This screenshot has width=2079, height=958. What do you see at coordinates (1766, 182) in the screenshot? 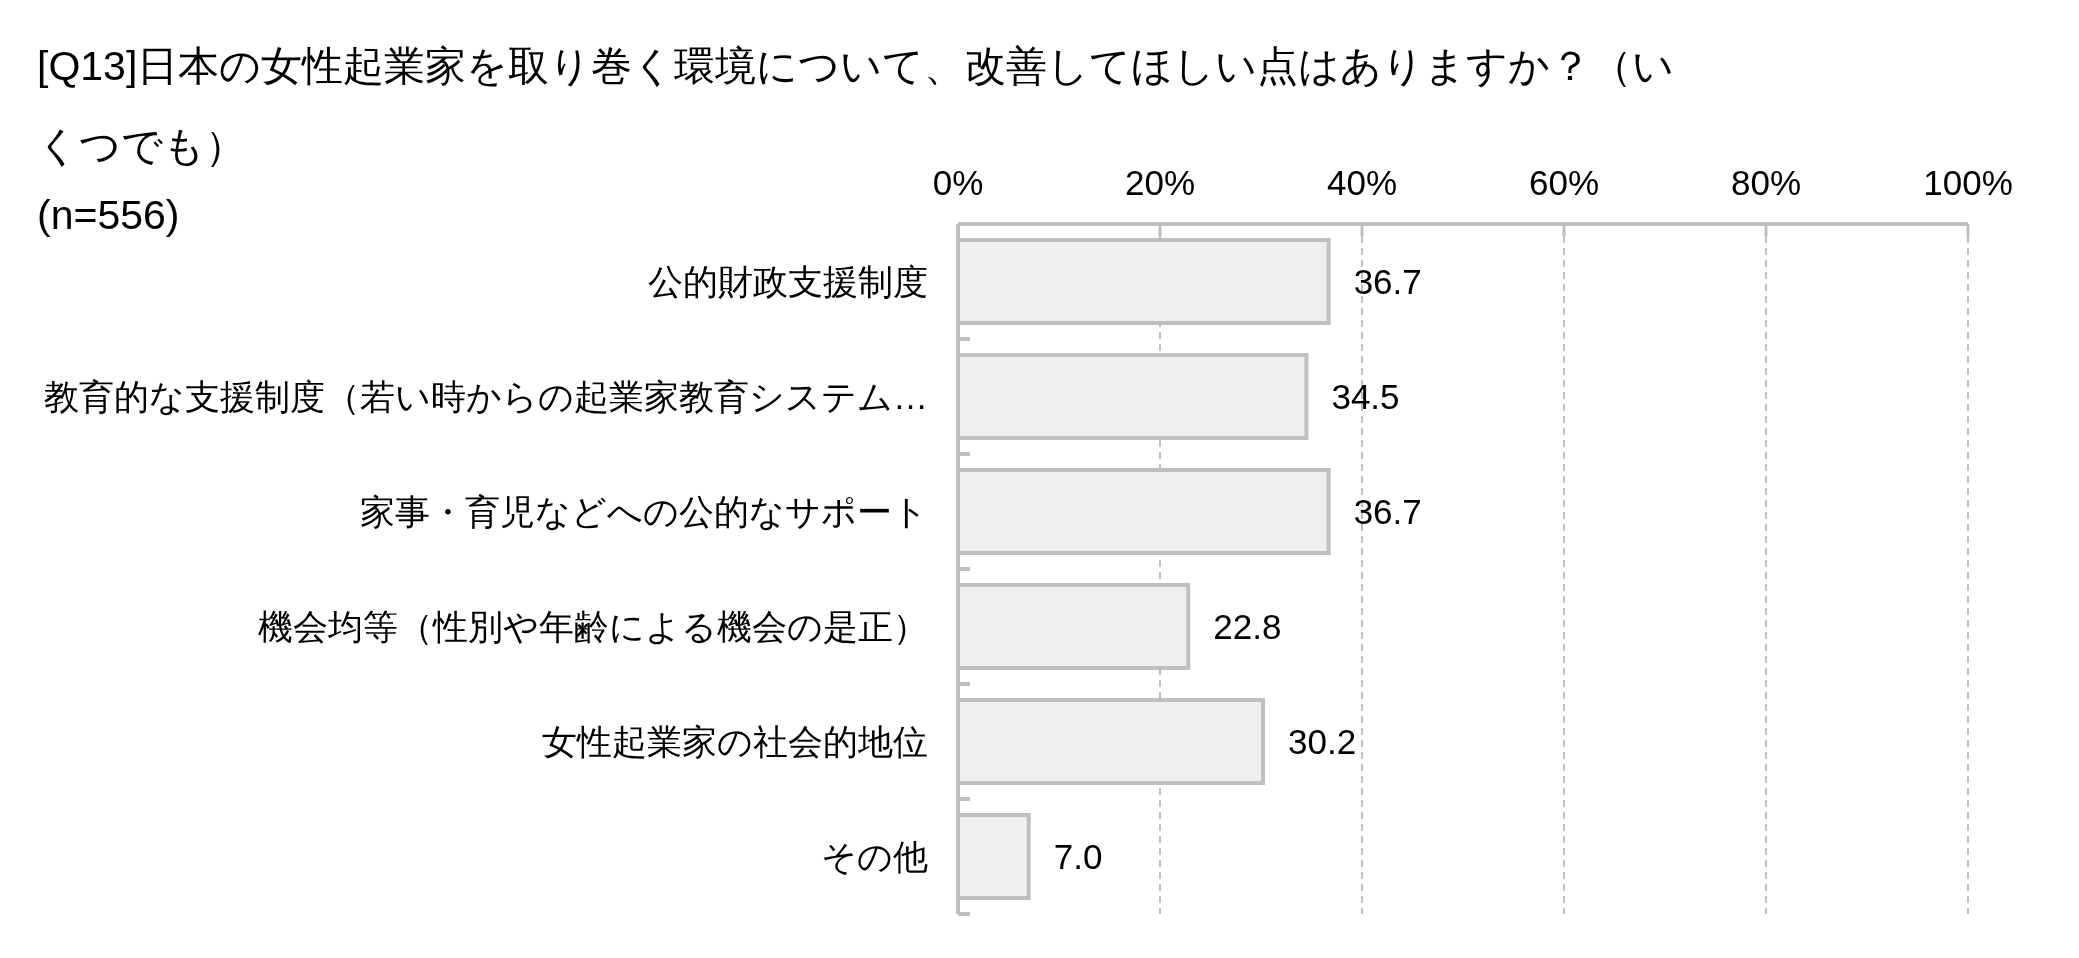
I see `x-tick-label: 80%` at bounding box center [1766, 182].